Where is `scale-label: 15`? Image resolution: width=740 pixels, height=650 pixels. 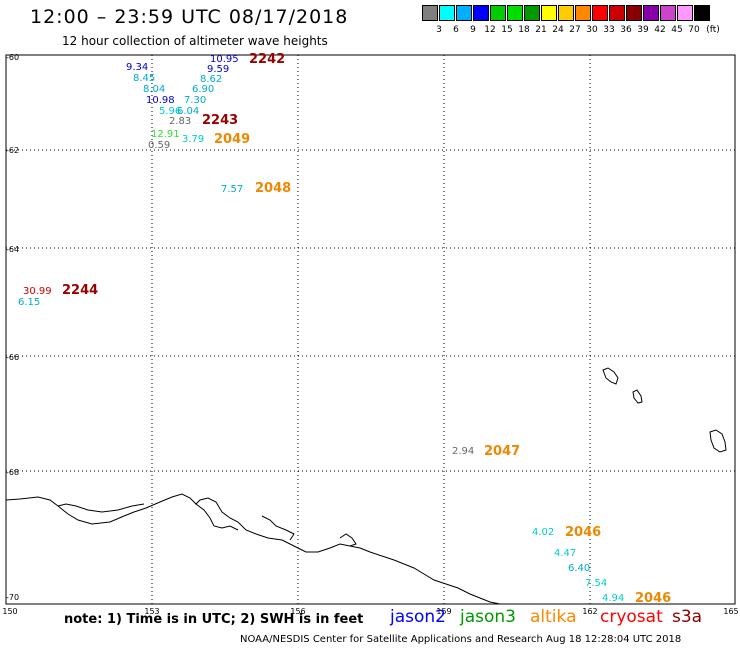 scale-label: 15 is located at coordinates (507, 30).